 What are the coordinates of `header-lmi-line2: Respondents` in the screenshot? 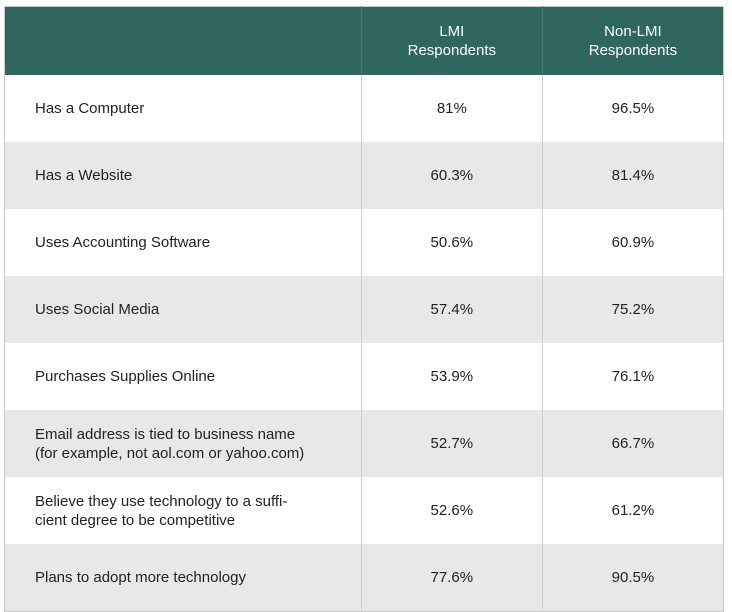 It's located at (452, 50).